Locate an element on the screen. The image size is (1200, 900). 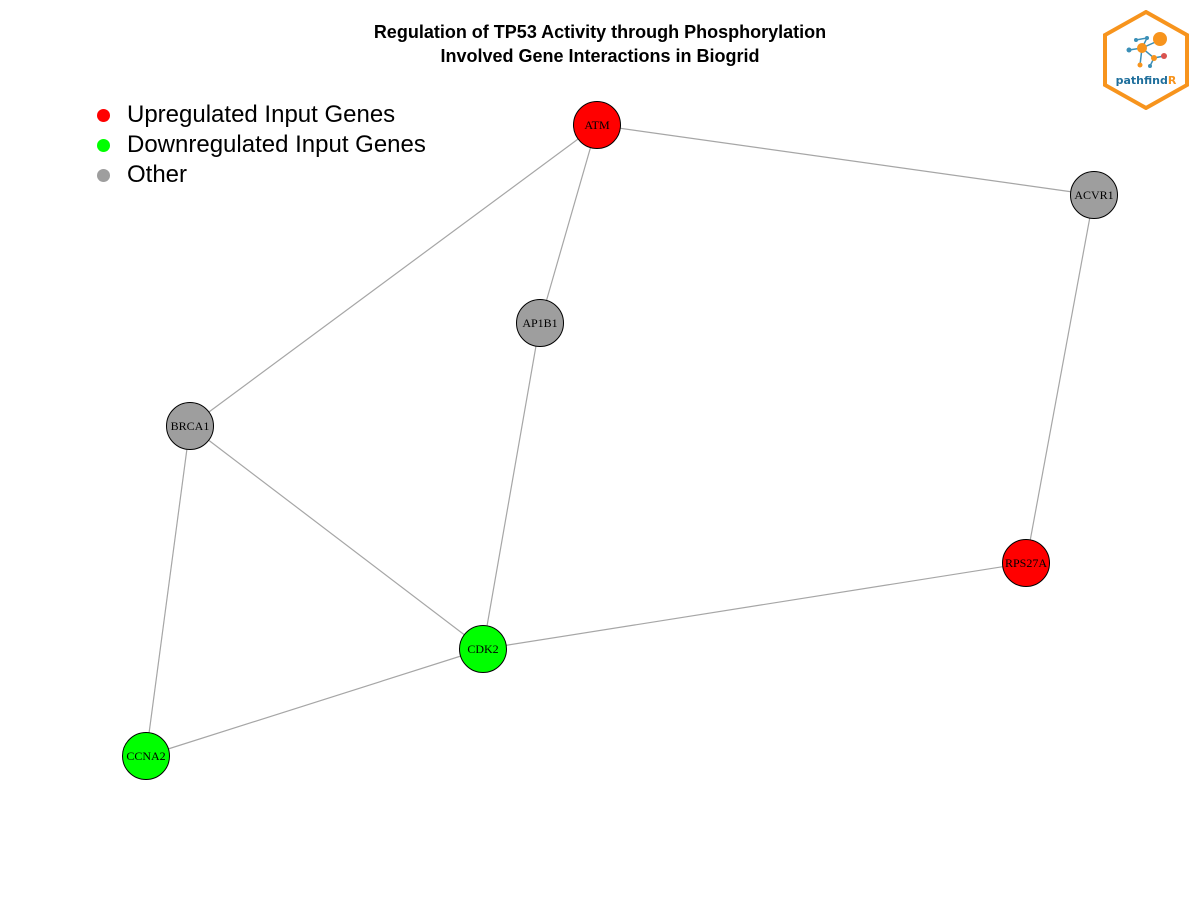
title-line-2: Involved Gene Interactions in Biogrid is located at coordinates (600, 56).